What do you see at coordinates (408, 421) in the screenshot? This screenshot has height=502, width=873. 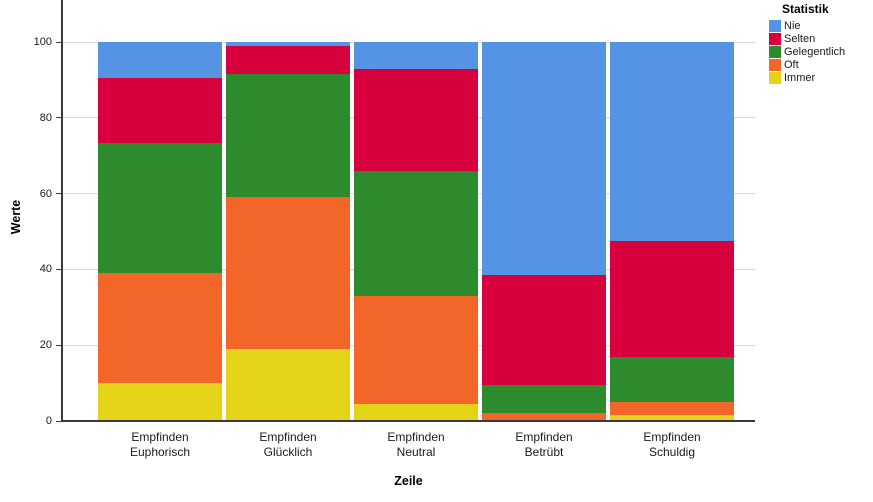 I see `x-axis-line` at bounding box center [408, 421].